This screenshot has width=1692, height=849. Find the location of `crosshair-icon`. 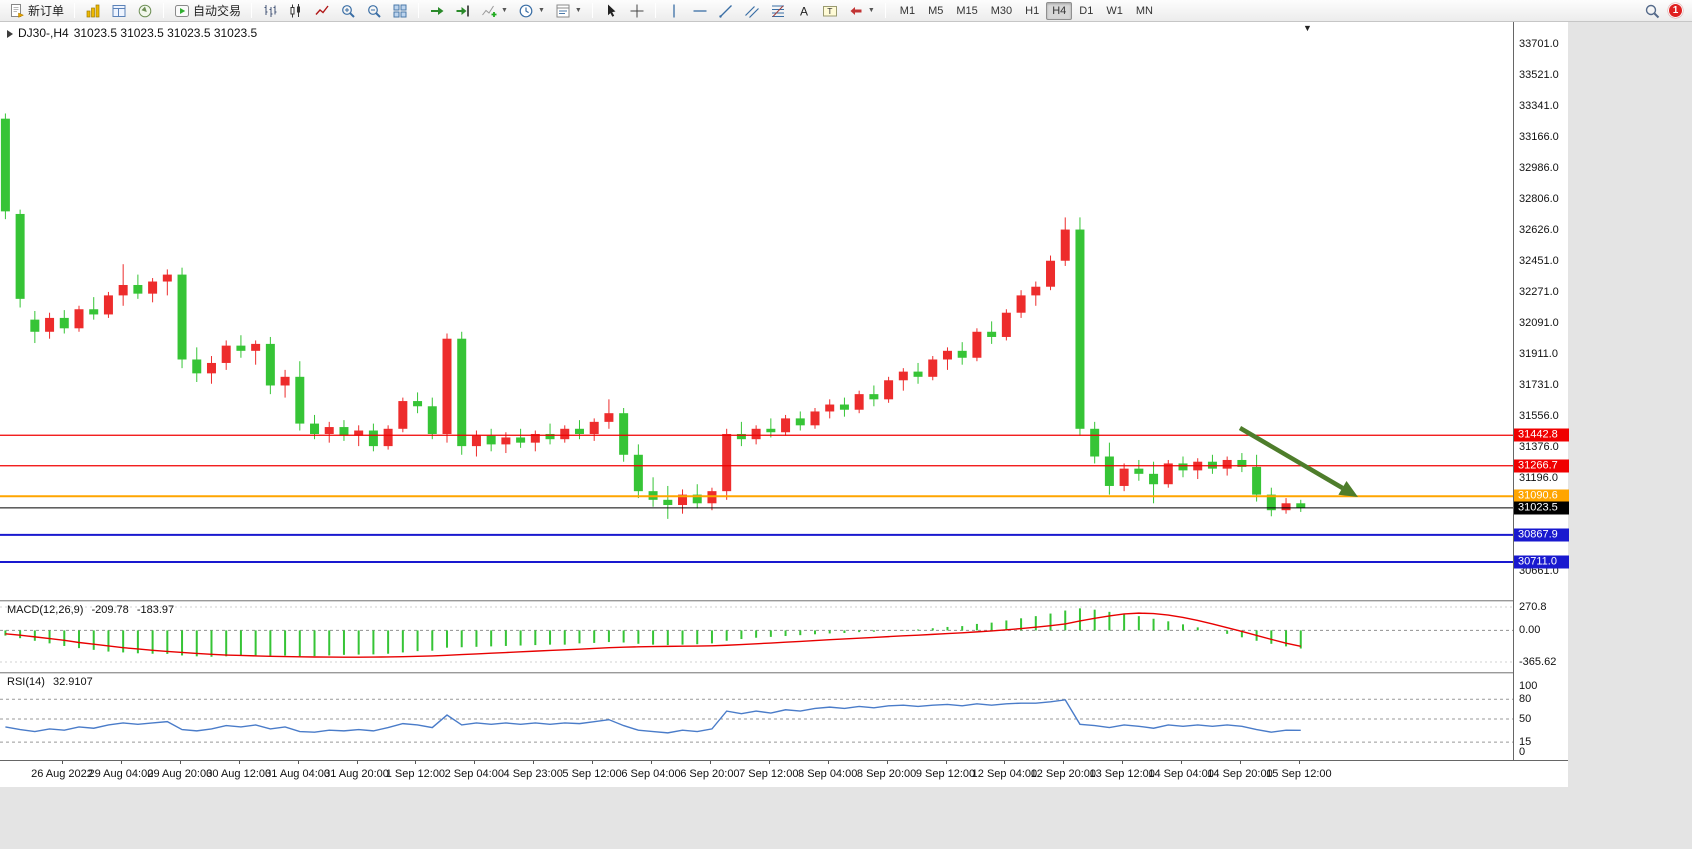

crosshair-icon is located at coordinates (637, 11).